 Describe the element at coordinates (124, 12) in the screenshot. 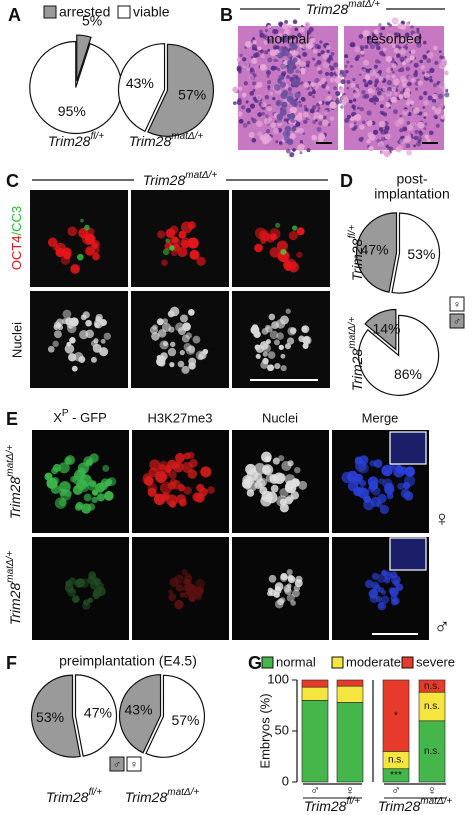

I see `legend-swatch` at that location.